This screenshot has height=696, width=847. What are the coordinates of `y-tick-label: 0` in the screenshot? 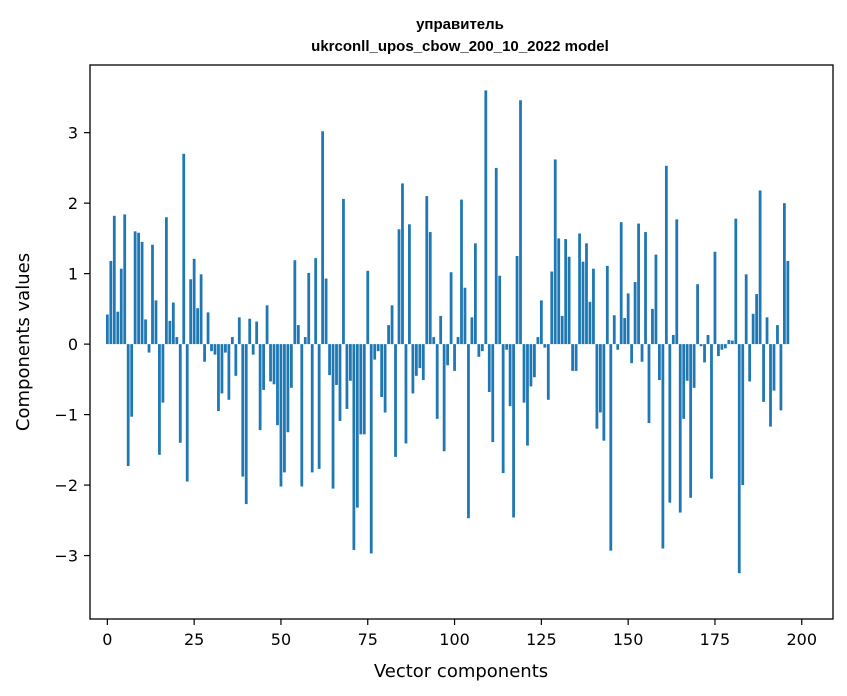 It's located at (73, 344).